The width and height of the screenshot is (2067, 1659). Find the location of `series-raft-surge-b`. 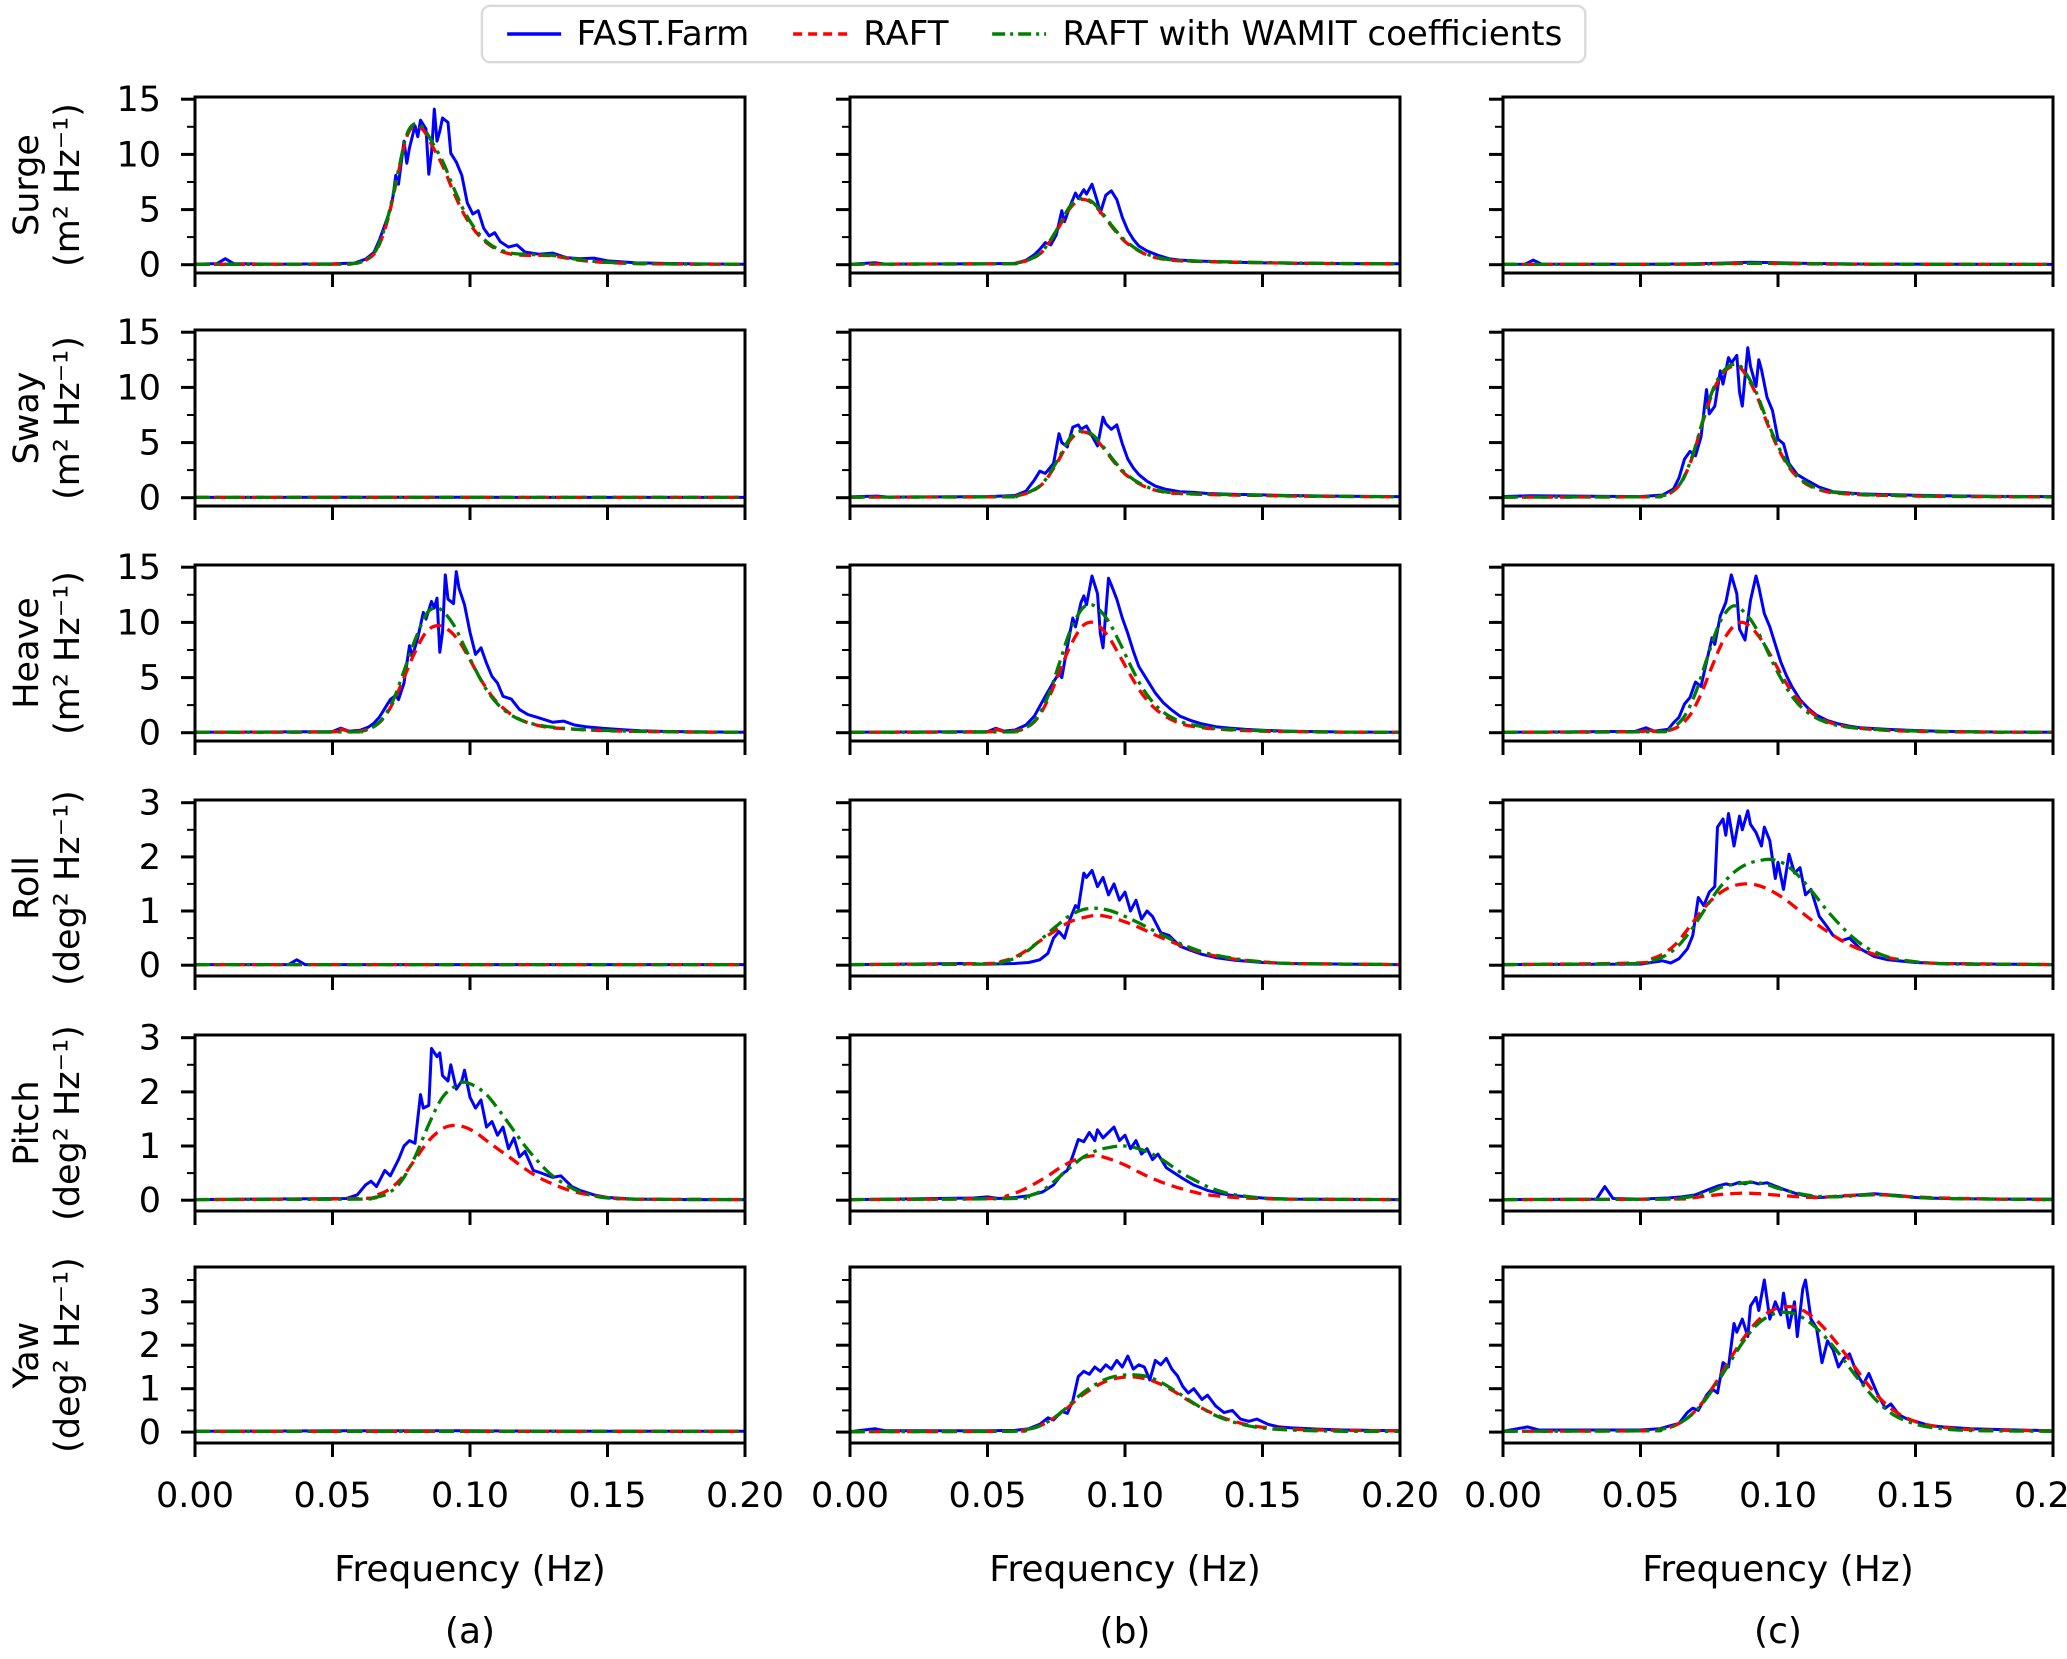

series-raft-surge-b is located at coordinates (1125, 231).